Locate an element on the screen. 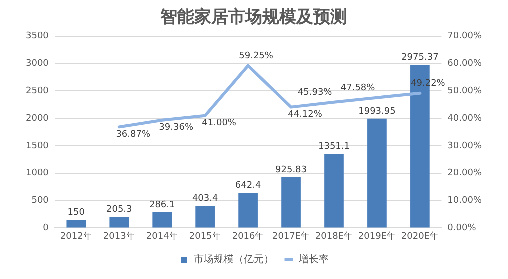 This screenshot has height=279, width=508. y2-tick-label: 30.00% is located at coordinates (465, 146).